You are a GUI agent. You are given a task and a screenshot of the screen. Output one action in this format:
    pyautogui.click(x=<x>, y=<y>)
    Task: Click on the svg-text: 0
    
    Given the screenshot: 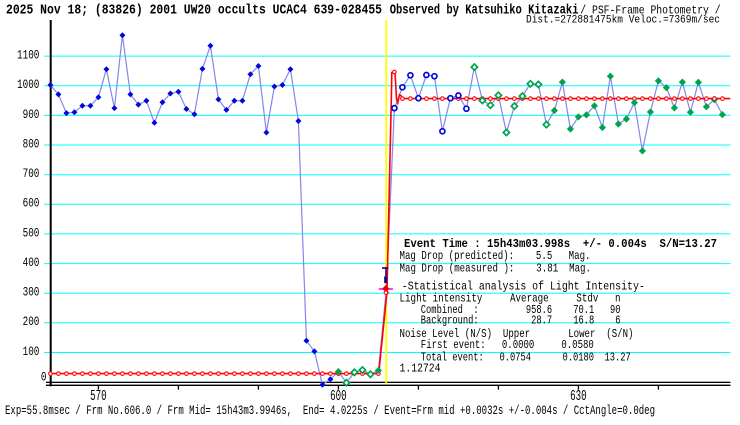 What is the action you would take?
    pyautogui.click(x=44, y=376)
    